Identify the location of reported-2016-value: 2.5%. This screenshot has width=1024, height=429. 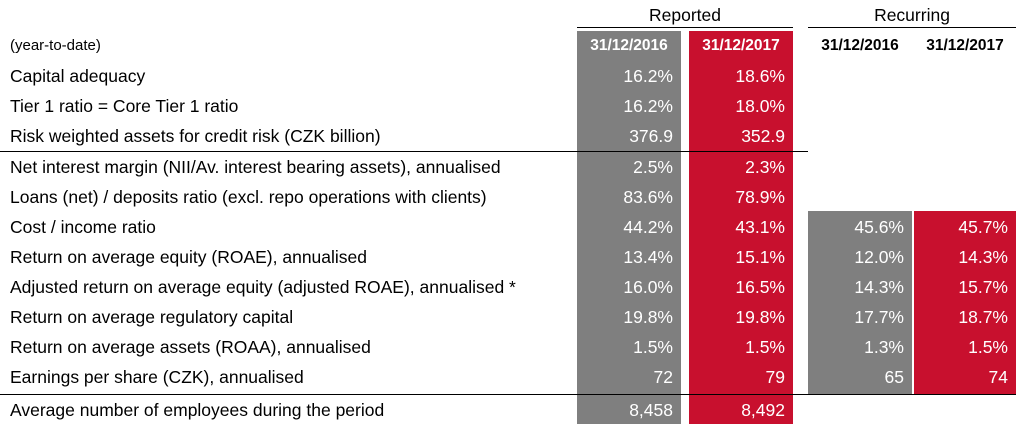
(653, 167).